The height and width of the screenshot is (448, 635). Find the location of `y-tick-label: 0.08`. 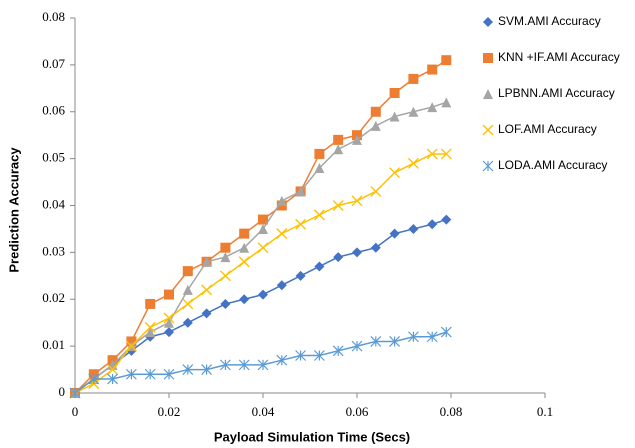

y-tick-label: 0.08 is located at coordinates (53, 16).